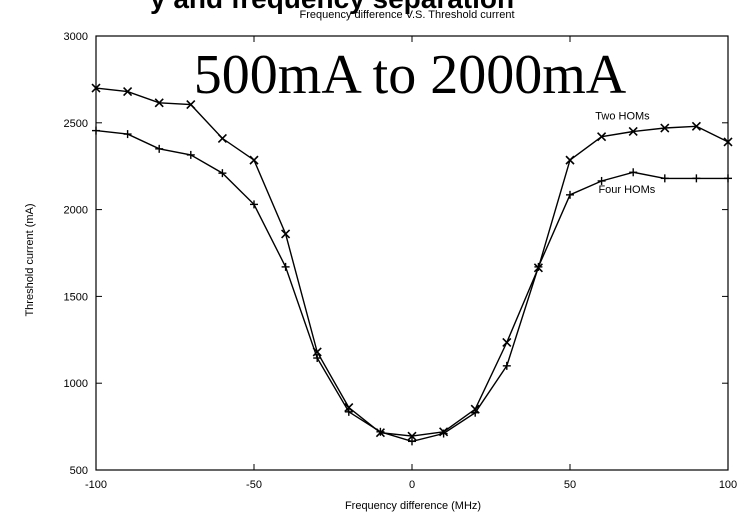 Image resolution: width=742 pixels, height=522 pixels. I want to click on x-tick-label: -100, so click(96, 485).